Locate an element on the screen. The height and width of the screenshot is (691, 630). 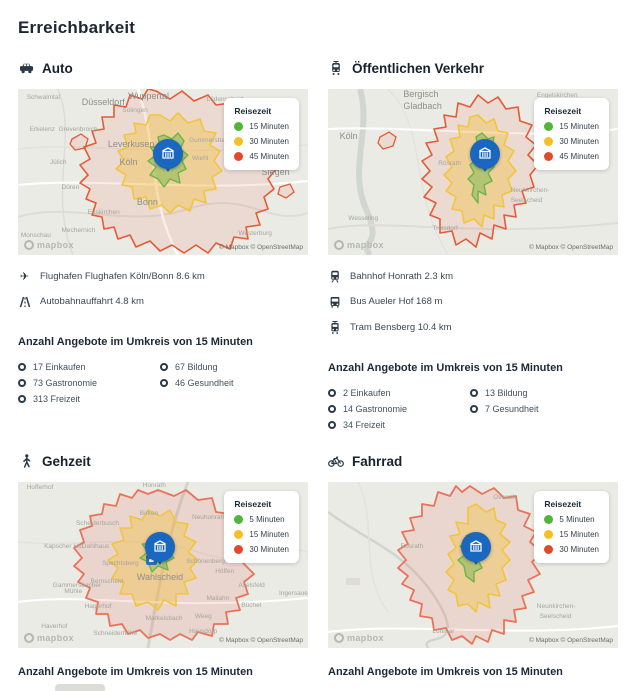
bicycle-icon is located at coordinates (336, 461).